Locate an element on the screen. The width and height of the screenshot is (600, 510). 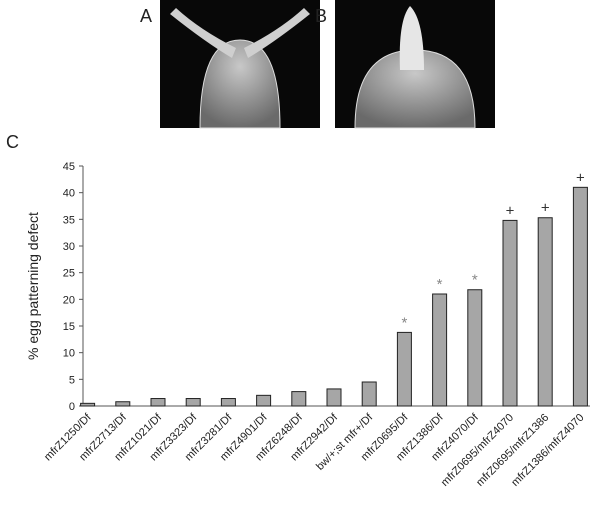
y-tick-label: 0 is located at coordinates (72, 407).